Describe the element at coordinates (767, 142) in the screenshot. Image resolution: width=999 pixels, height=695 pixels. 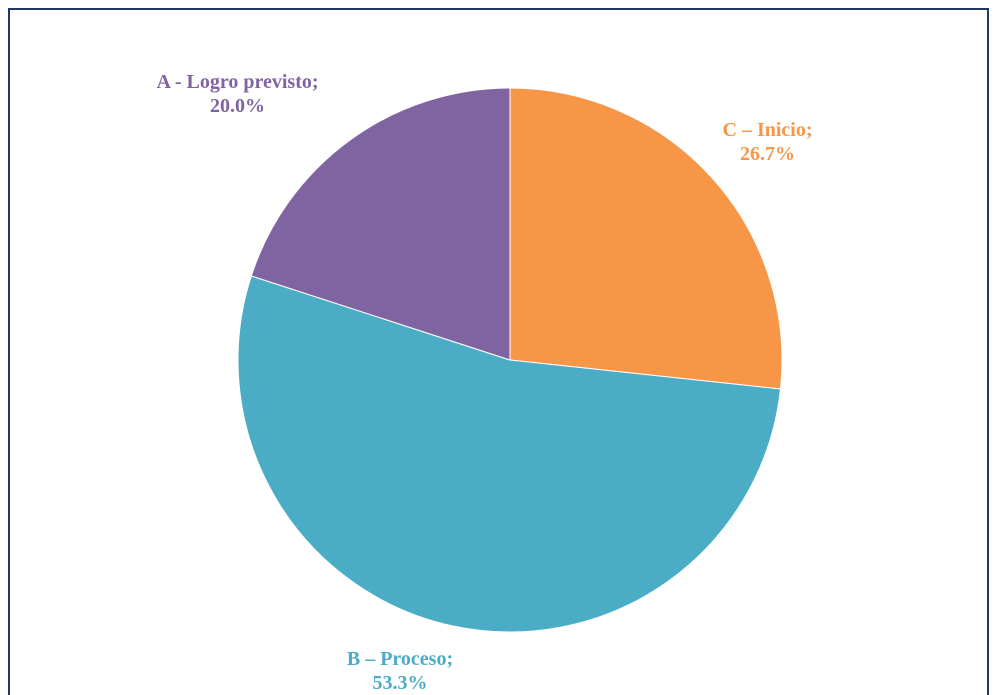
I see `data-label: C – Inicio; 26.7%` at that location.